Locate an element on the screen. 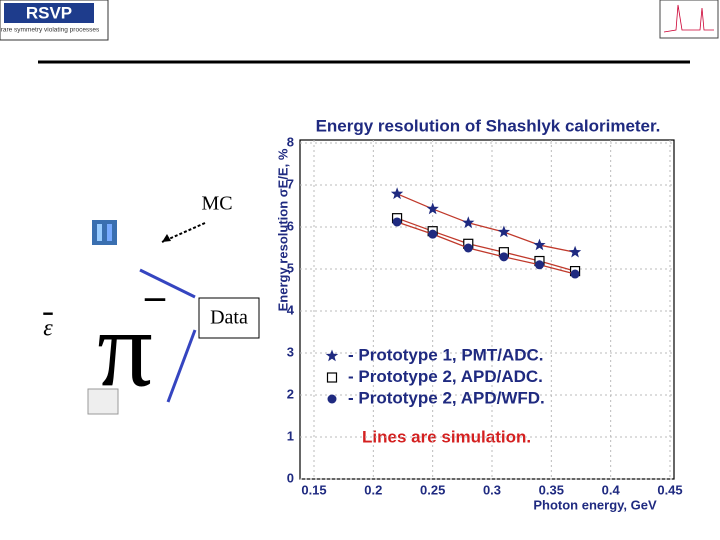 This screenshot has height=540, width=720. data-box is located at coordinates (229, 318).